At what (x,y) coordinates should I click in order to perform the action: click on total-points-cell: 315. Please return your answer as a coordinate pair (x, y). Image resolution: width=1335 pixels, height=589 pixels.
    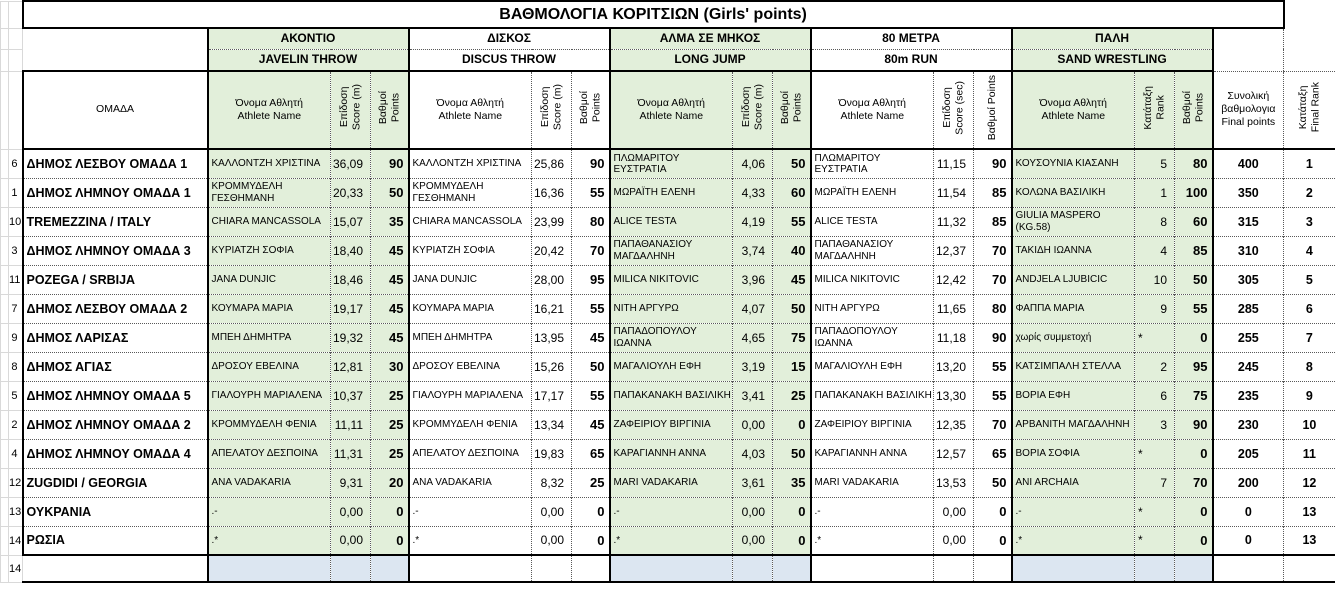
    Looking at the image, I should click on (1247, 221).